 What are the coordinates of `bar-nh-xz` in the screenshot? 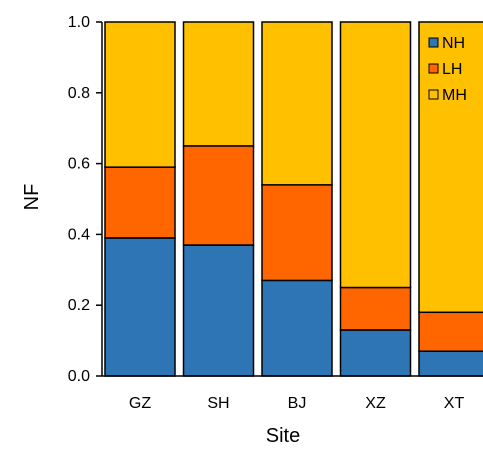 It's located at (375, 353).